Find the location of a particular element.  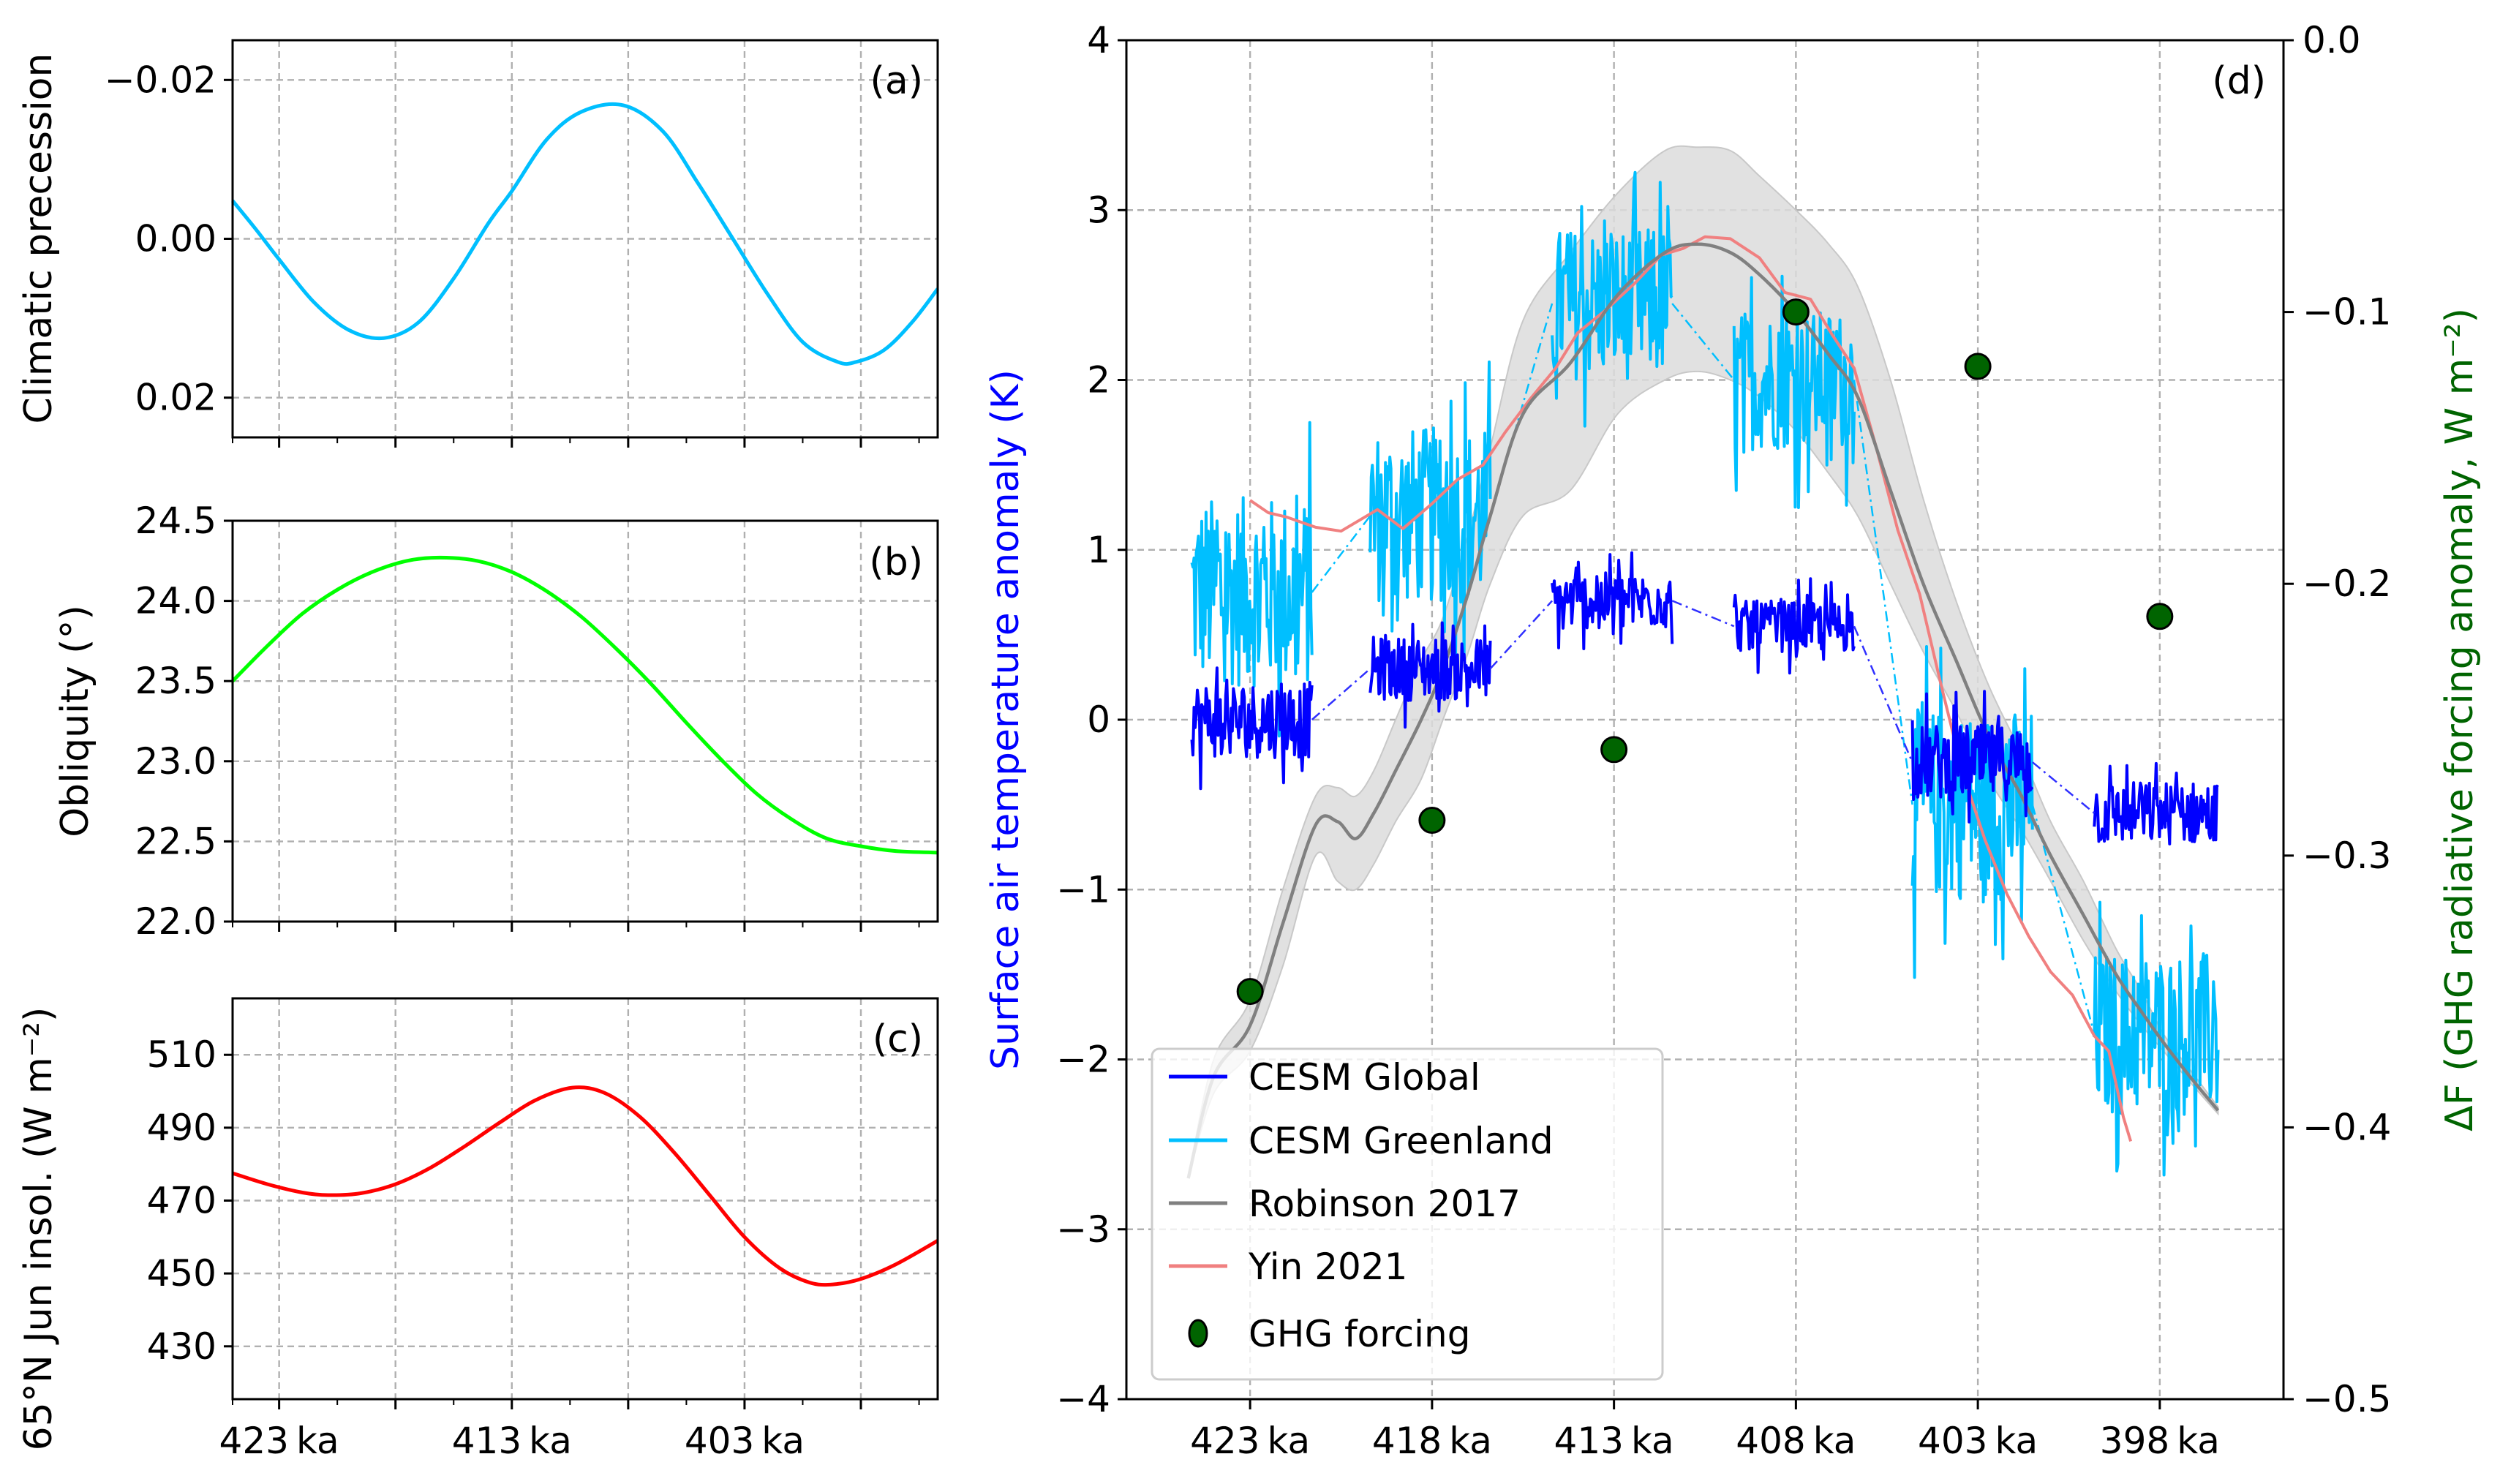

panel-c-y-axis-label: 65°N Jun insol. (W m⁻²) is located at coordinates (39, 1229).